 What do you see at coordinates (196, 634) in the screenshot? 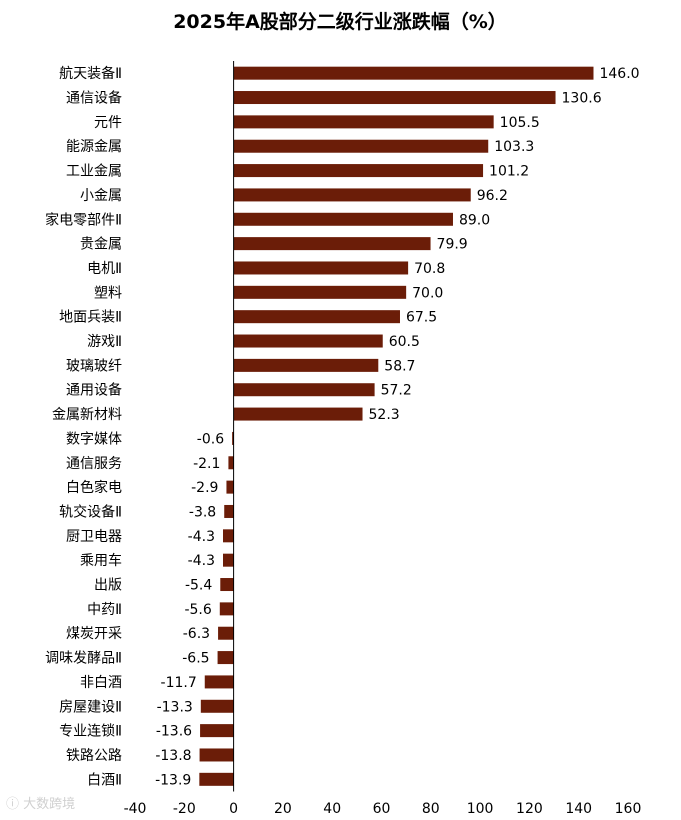
I see `value-label: -6.3` at bounding box center [196, 634].